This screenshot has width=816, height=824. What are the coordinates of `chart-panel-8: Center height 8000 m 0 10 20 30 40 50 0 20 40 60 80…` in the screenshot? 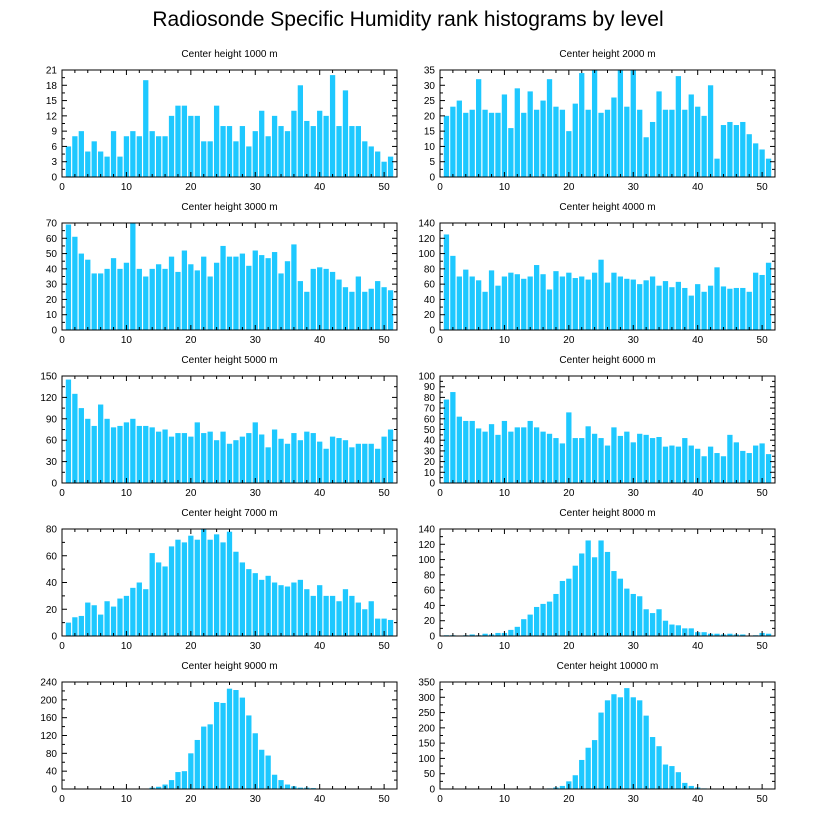 It's located at (597, 580).